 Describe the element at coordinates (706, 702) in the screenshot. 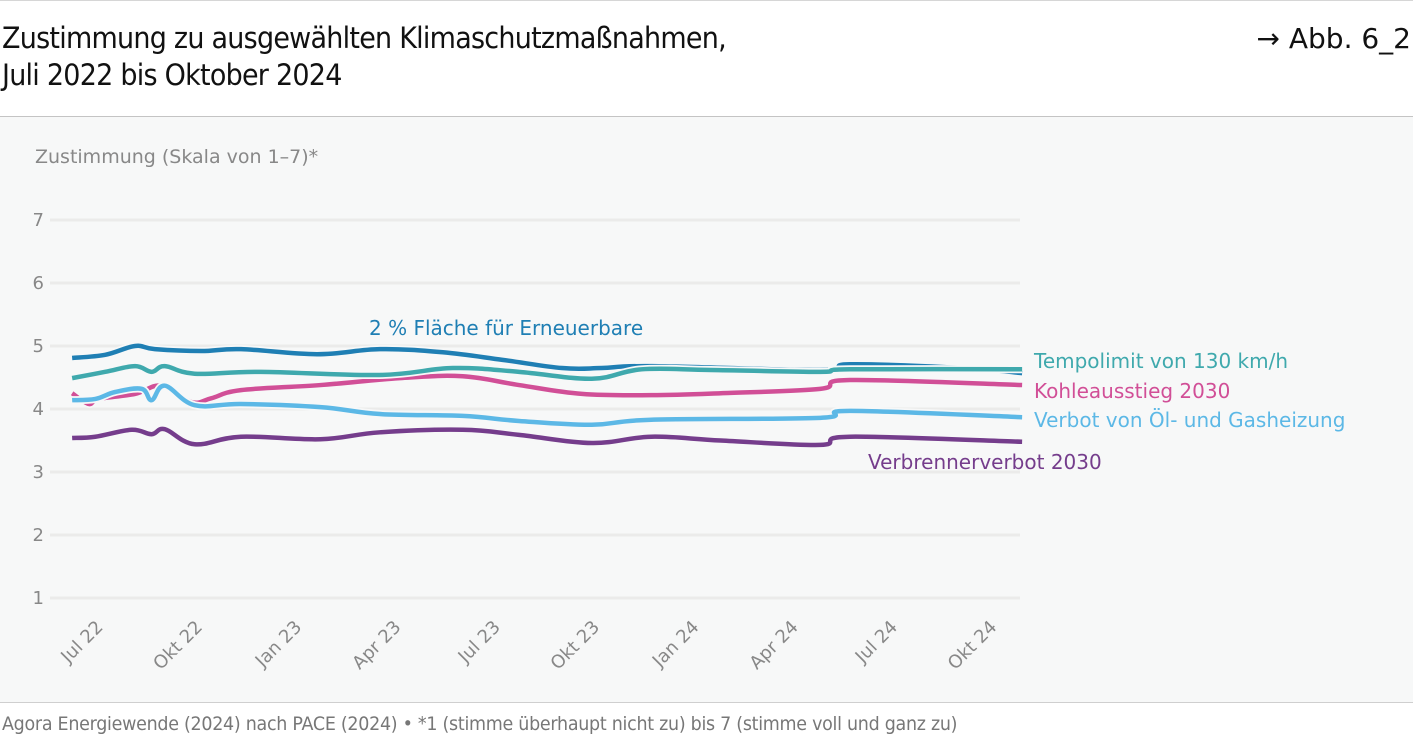

I see `footer-divider` at that location.